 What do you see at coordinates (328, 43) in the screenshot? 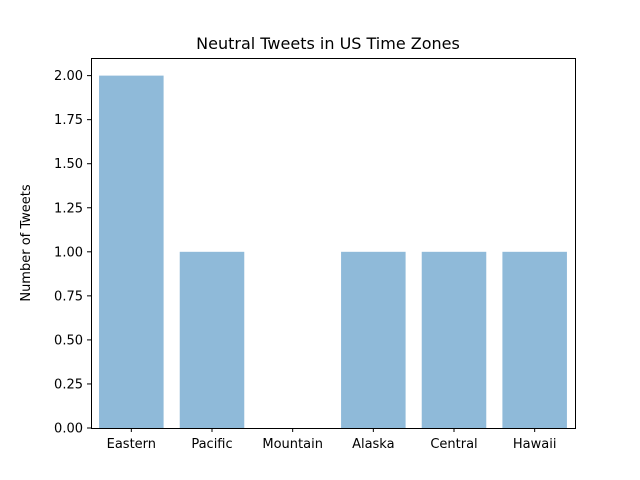
I see `chart-title: Neutral Tweets in US Time Zones` at bounding box center [328, 43].